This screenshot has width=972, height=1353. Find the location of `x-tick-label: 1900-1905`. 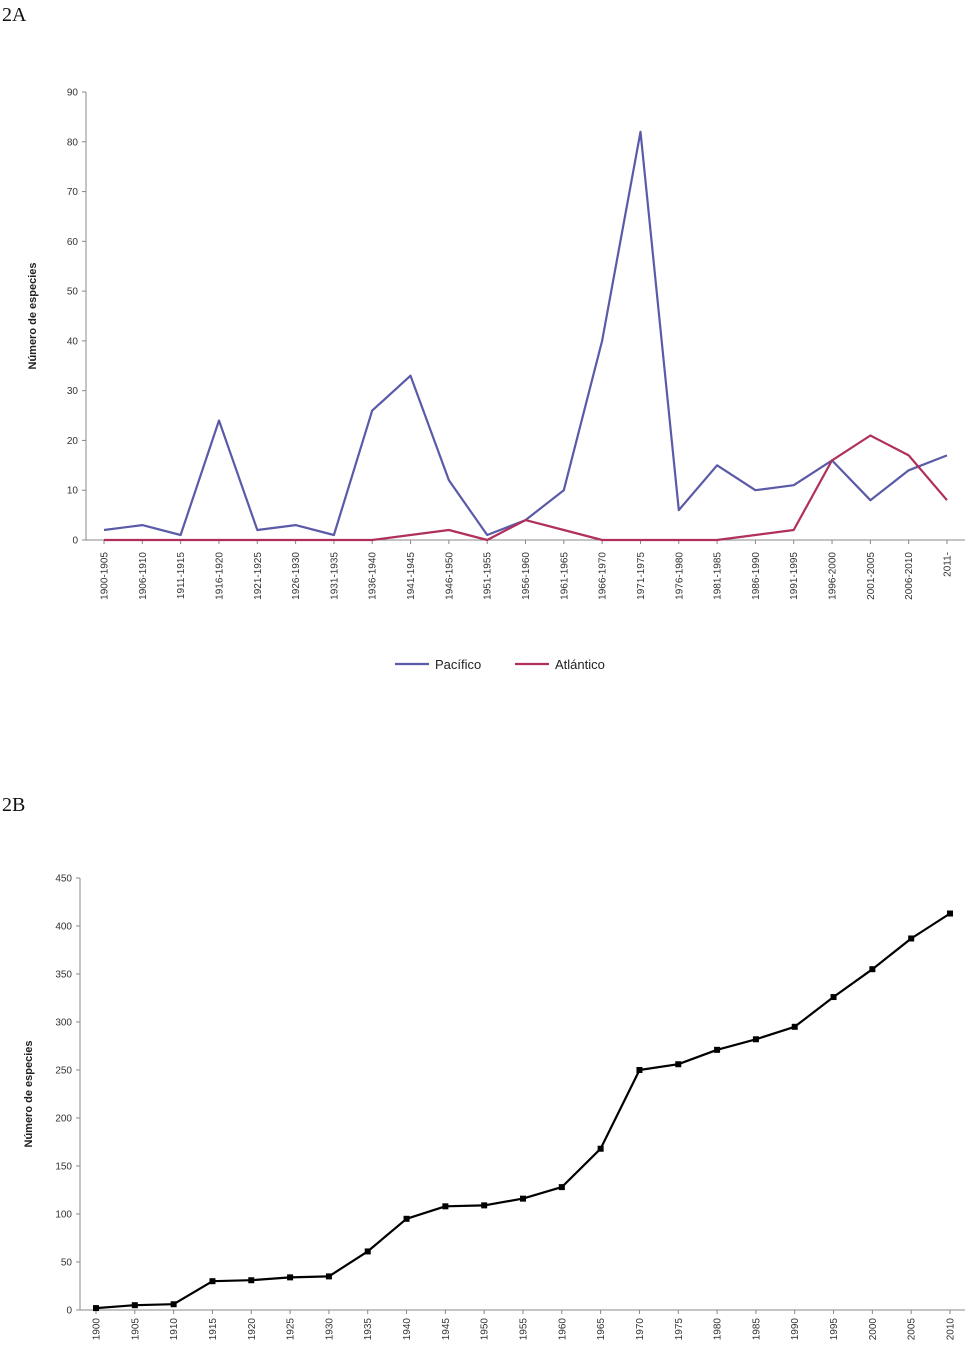

x-tick-label: 1900-1905 is located at coordinates (105, 576).